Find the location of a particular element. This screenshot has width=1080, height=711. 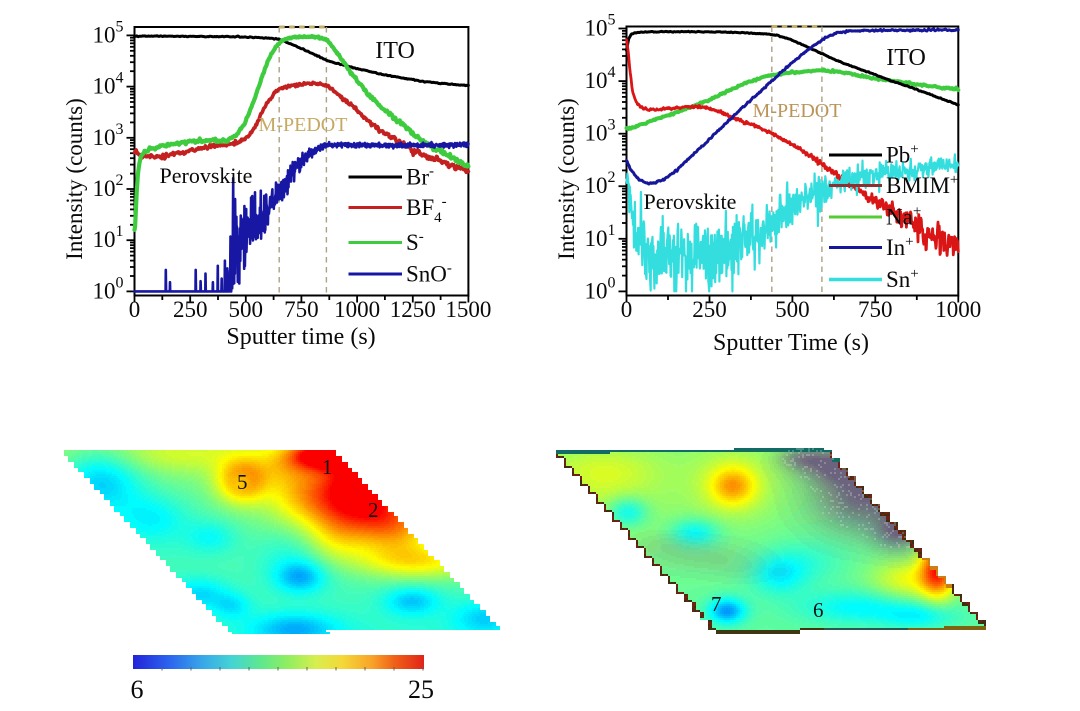

svg-text: BF4- is located at coordinates (426, 210).